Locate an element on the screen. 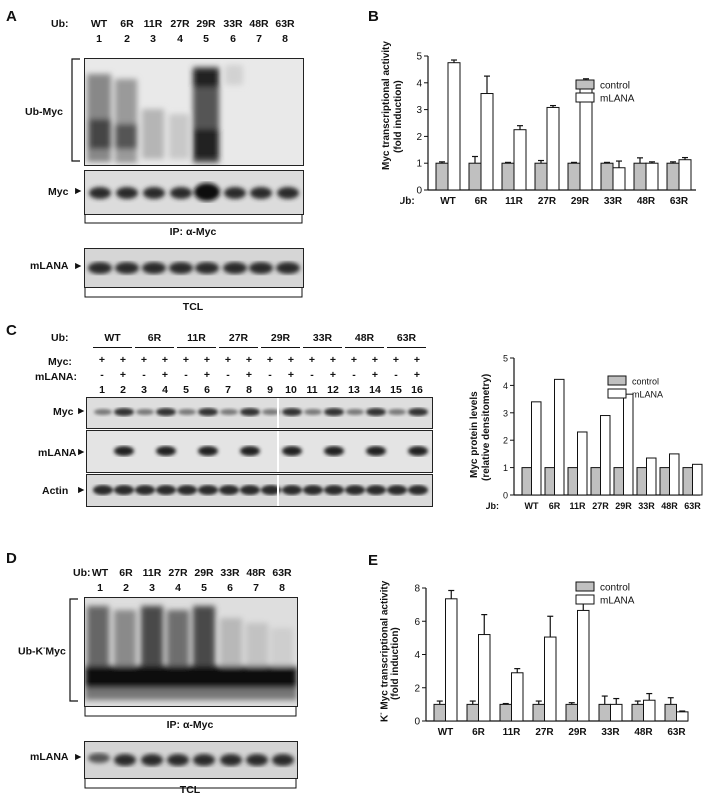 The width and height of the screenshot is (707, 800). lane-number-d: 6 is located at coordinates (230, 588).